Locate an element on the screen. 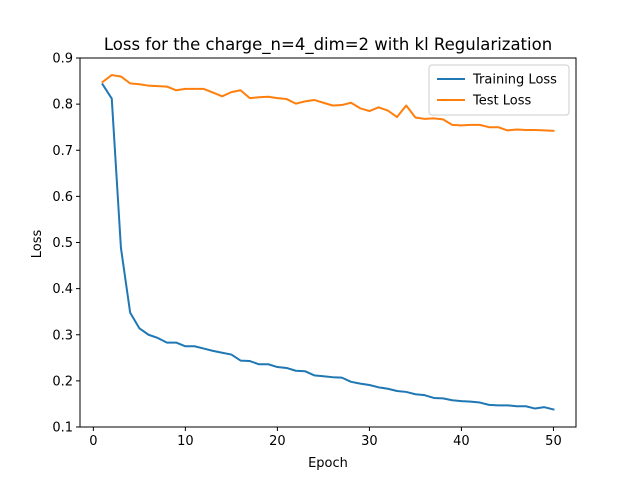 The width and height of the screenshot is (640, 480). y-tick-label: 0.7 is located at coordinates (62, 151).